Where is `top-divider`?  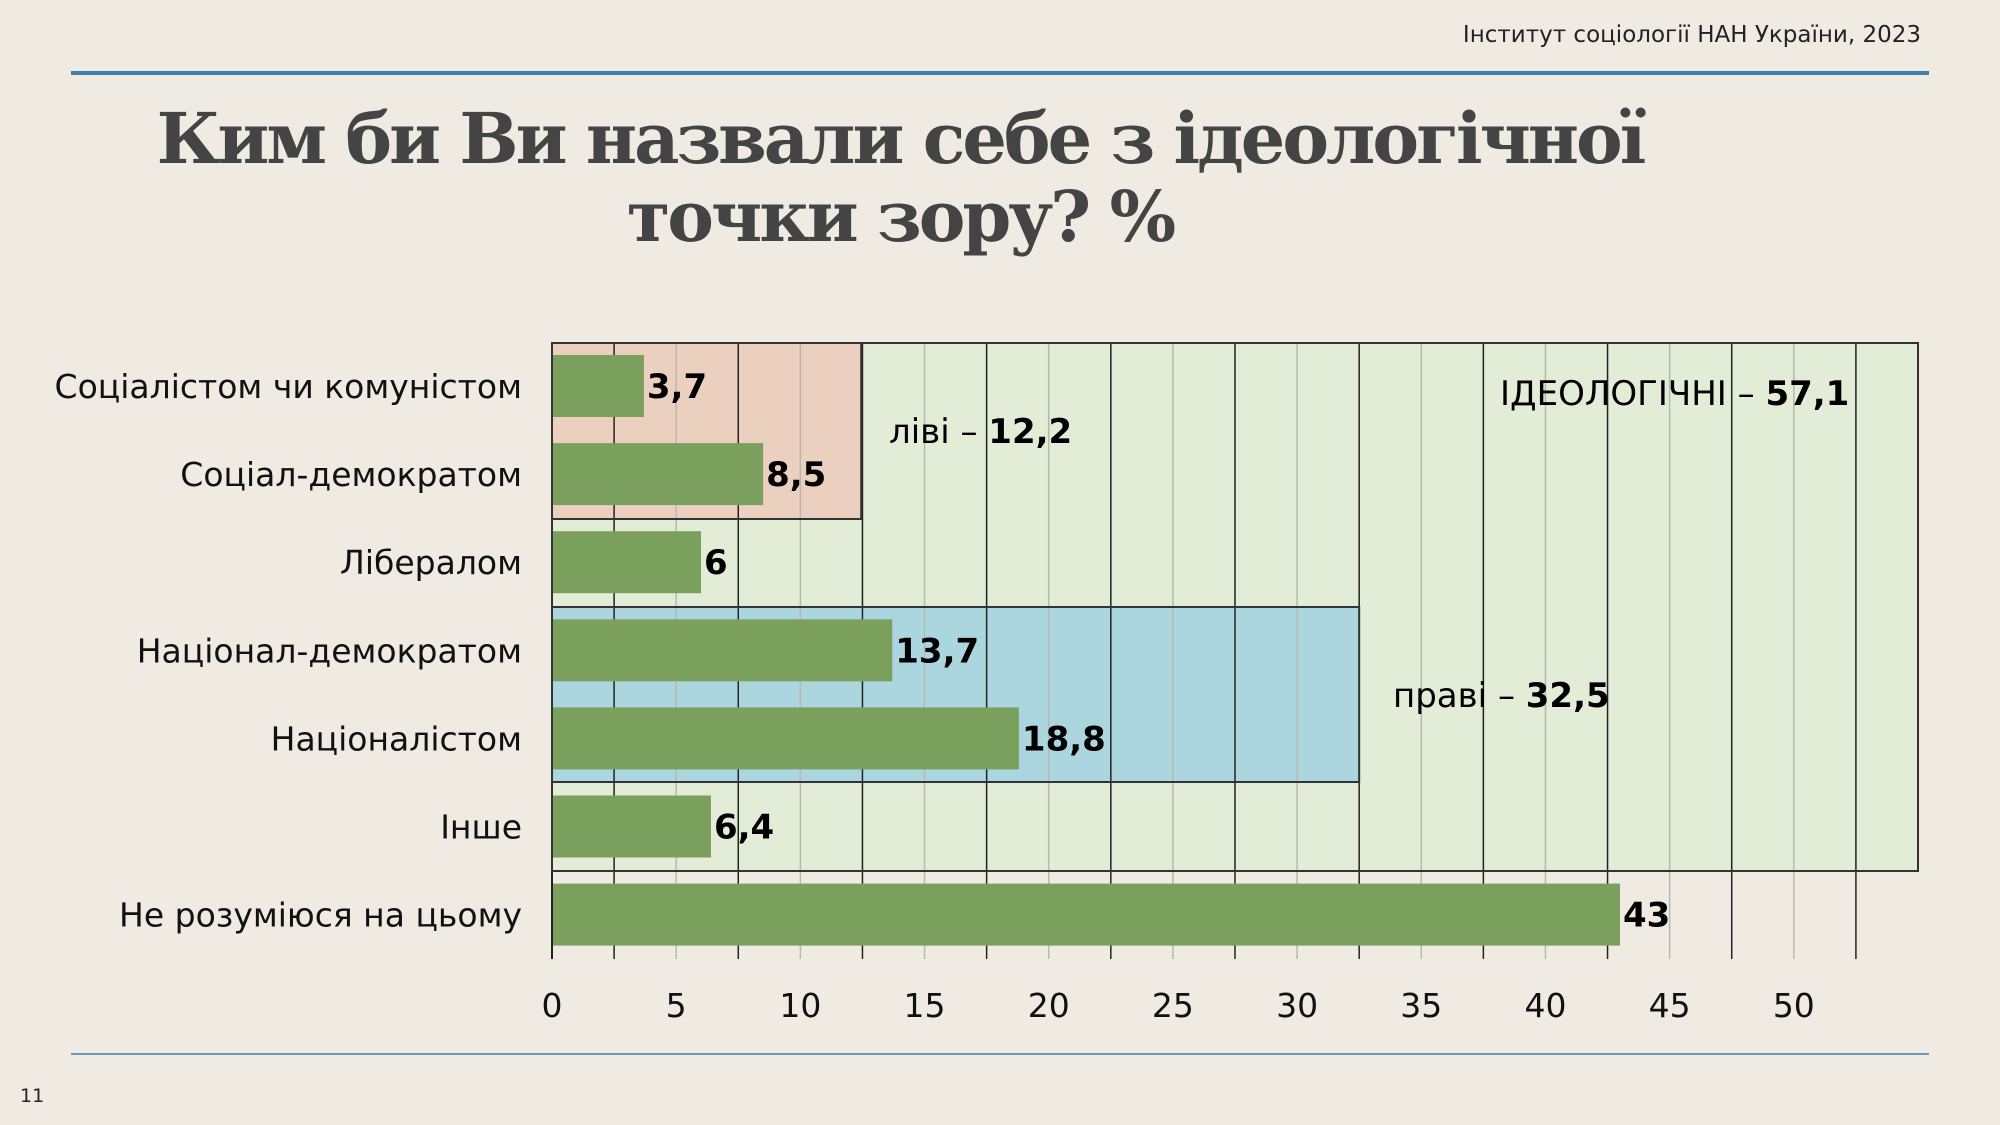 top-divider is located at coordinates (1000, 73).